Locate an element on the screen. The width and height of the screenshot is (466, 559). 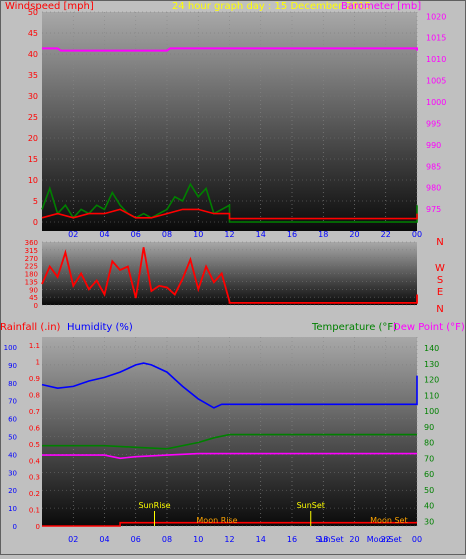
climate-x-tick: 02 is located at coordinates (73, 539).